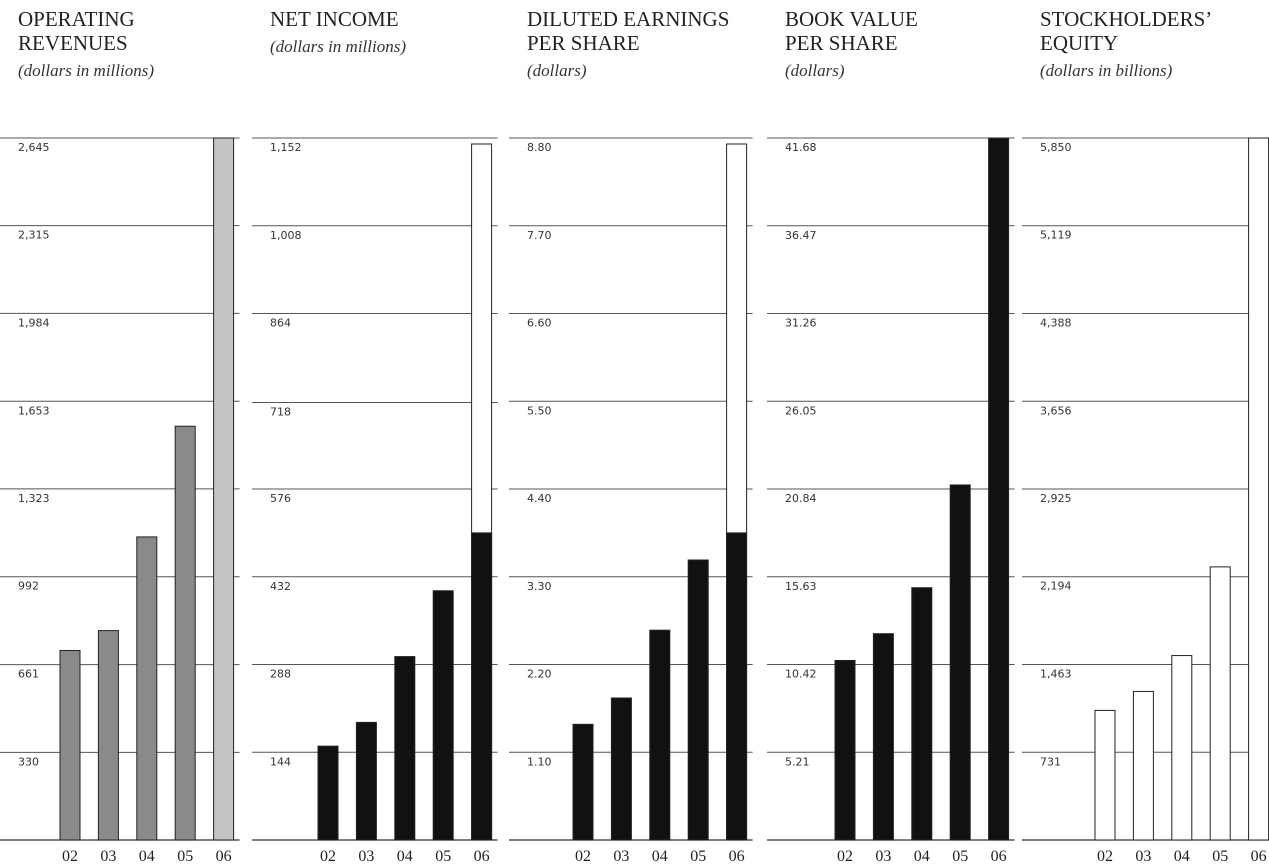 The width and height of the screenshot is (1269, 865). What do you see at coordinates (34, 322) in the screenshot?
I see `y-tick-label: 1,984` at bounding box center [34, 322].